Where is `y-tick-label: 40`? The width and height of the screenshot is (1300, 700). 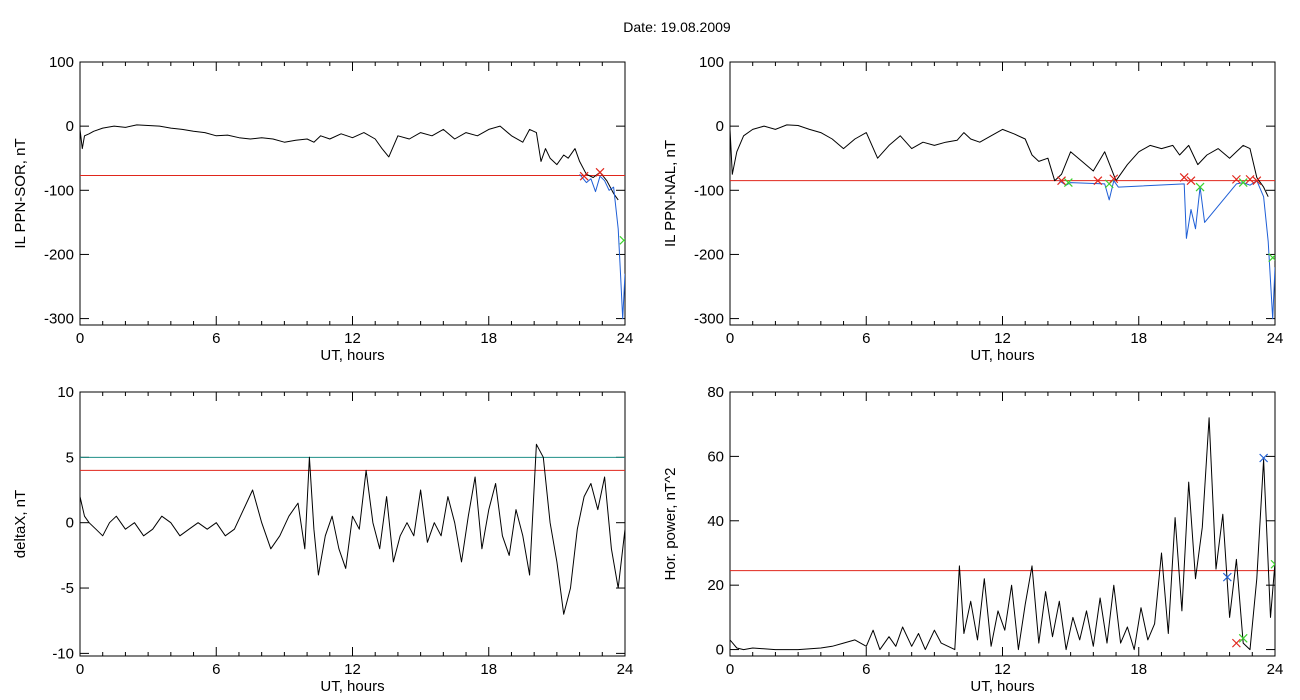 y-tick-label: 40 is located at coordinates (715, 521).